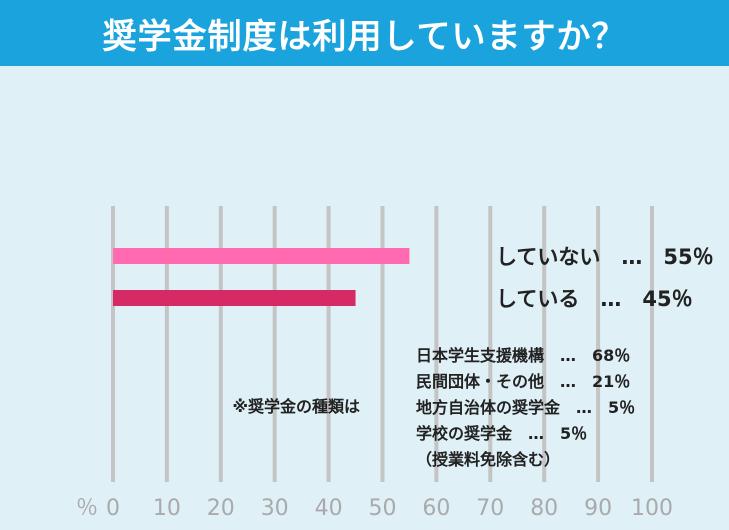 This screenshot has width=729, height=530. What do you see at coordinates (544, 508) in the screenshot?
I see `x-tick-label: 80` at bounding box center [544, 508].